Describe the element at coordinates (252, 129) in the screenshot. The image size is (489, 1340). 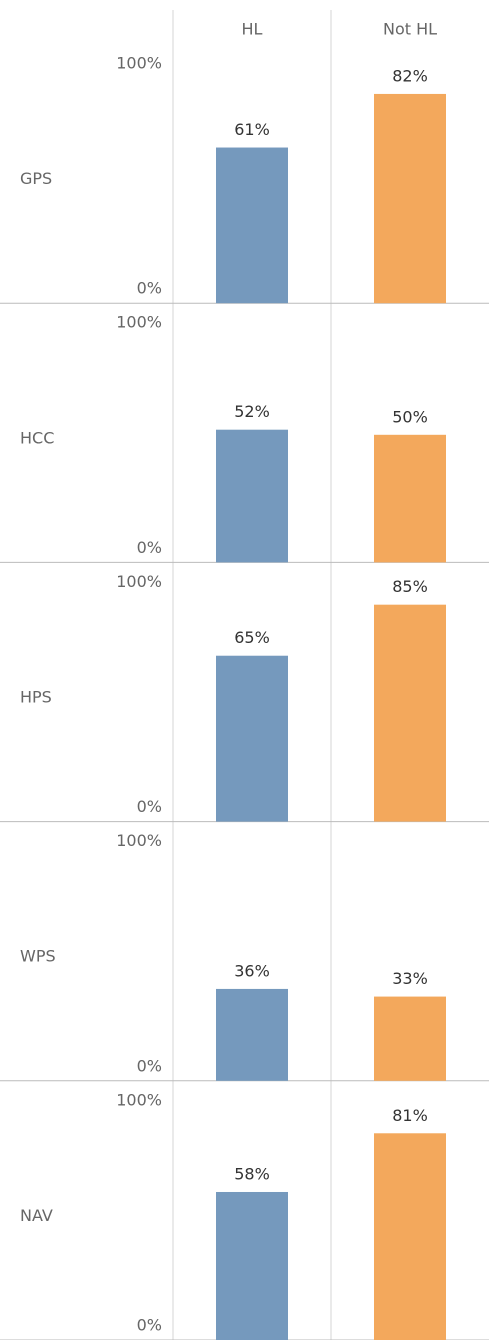
I see `value-label: 61%` at that location.